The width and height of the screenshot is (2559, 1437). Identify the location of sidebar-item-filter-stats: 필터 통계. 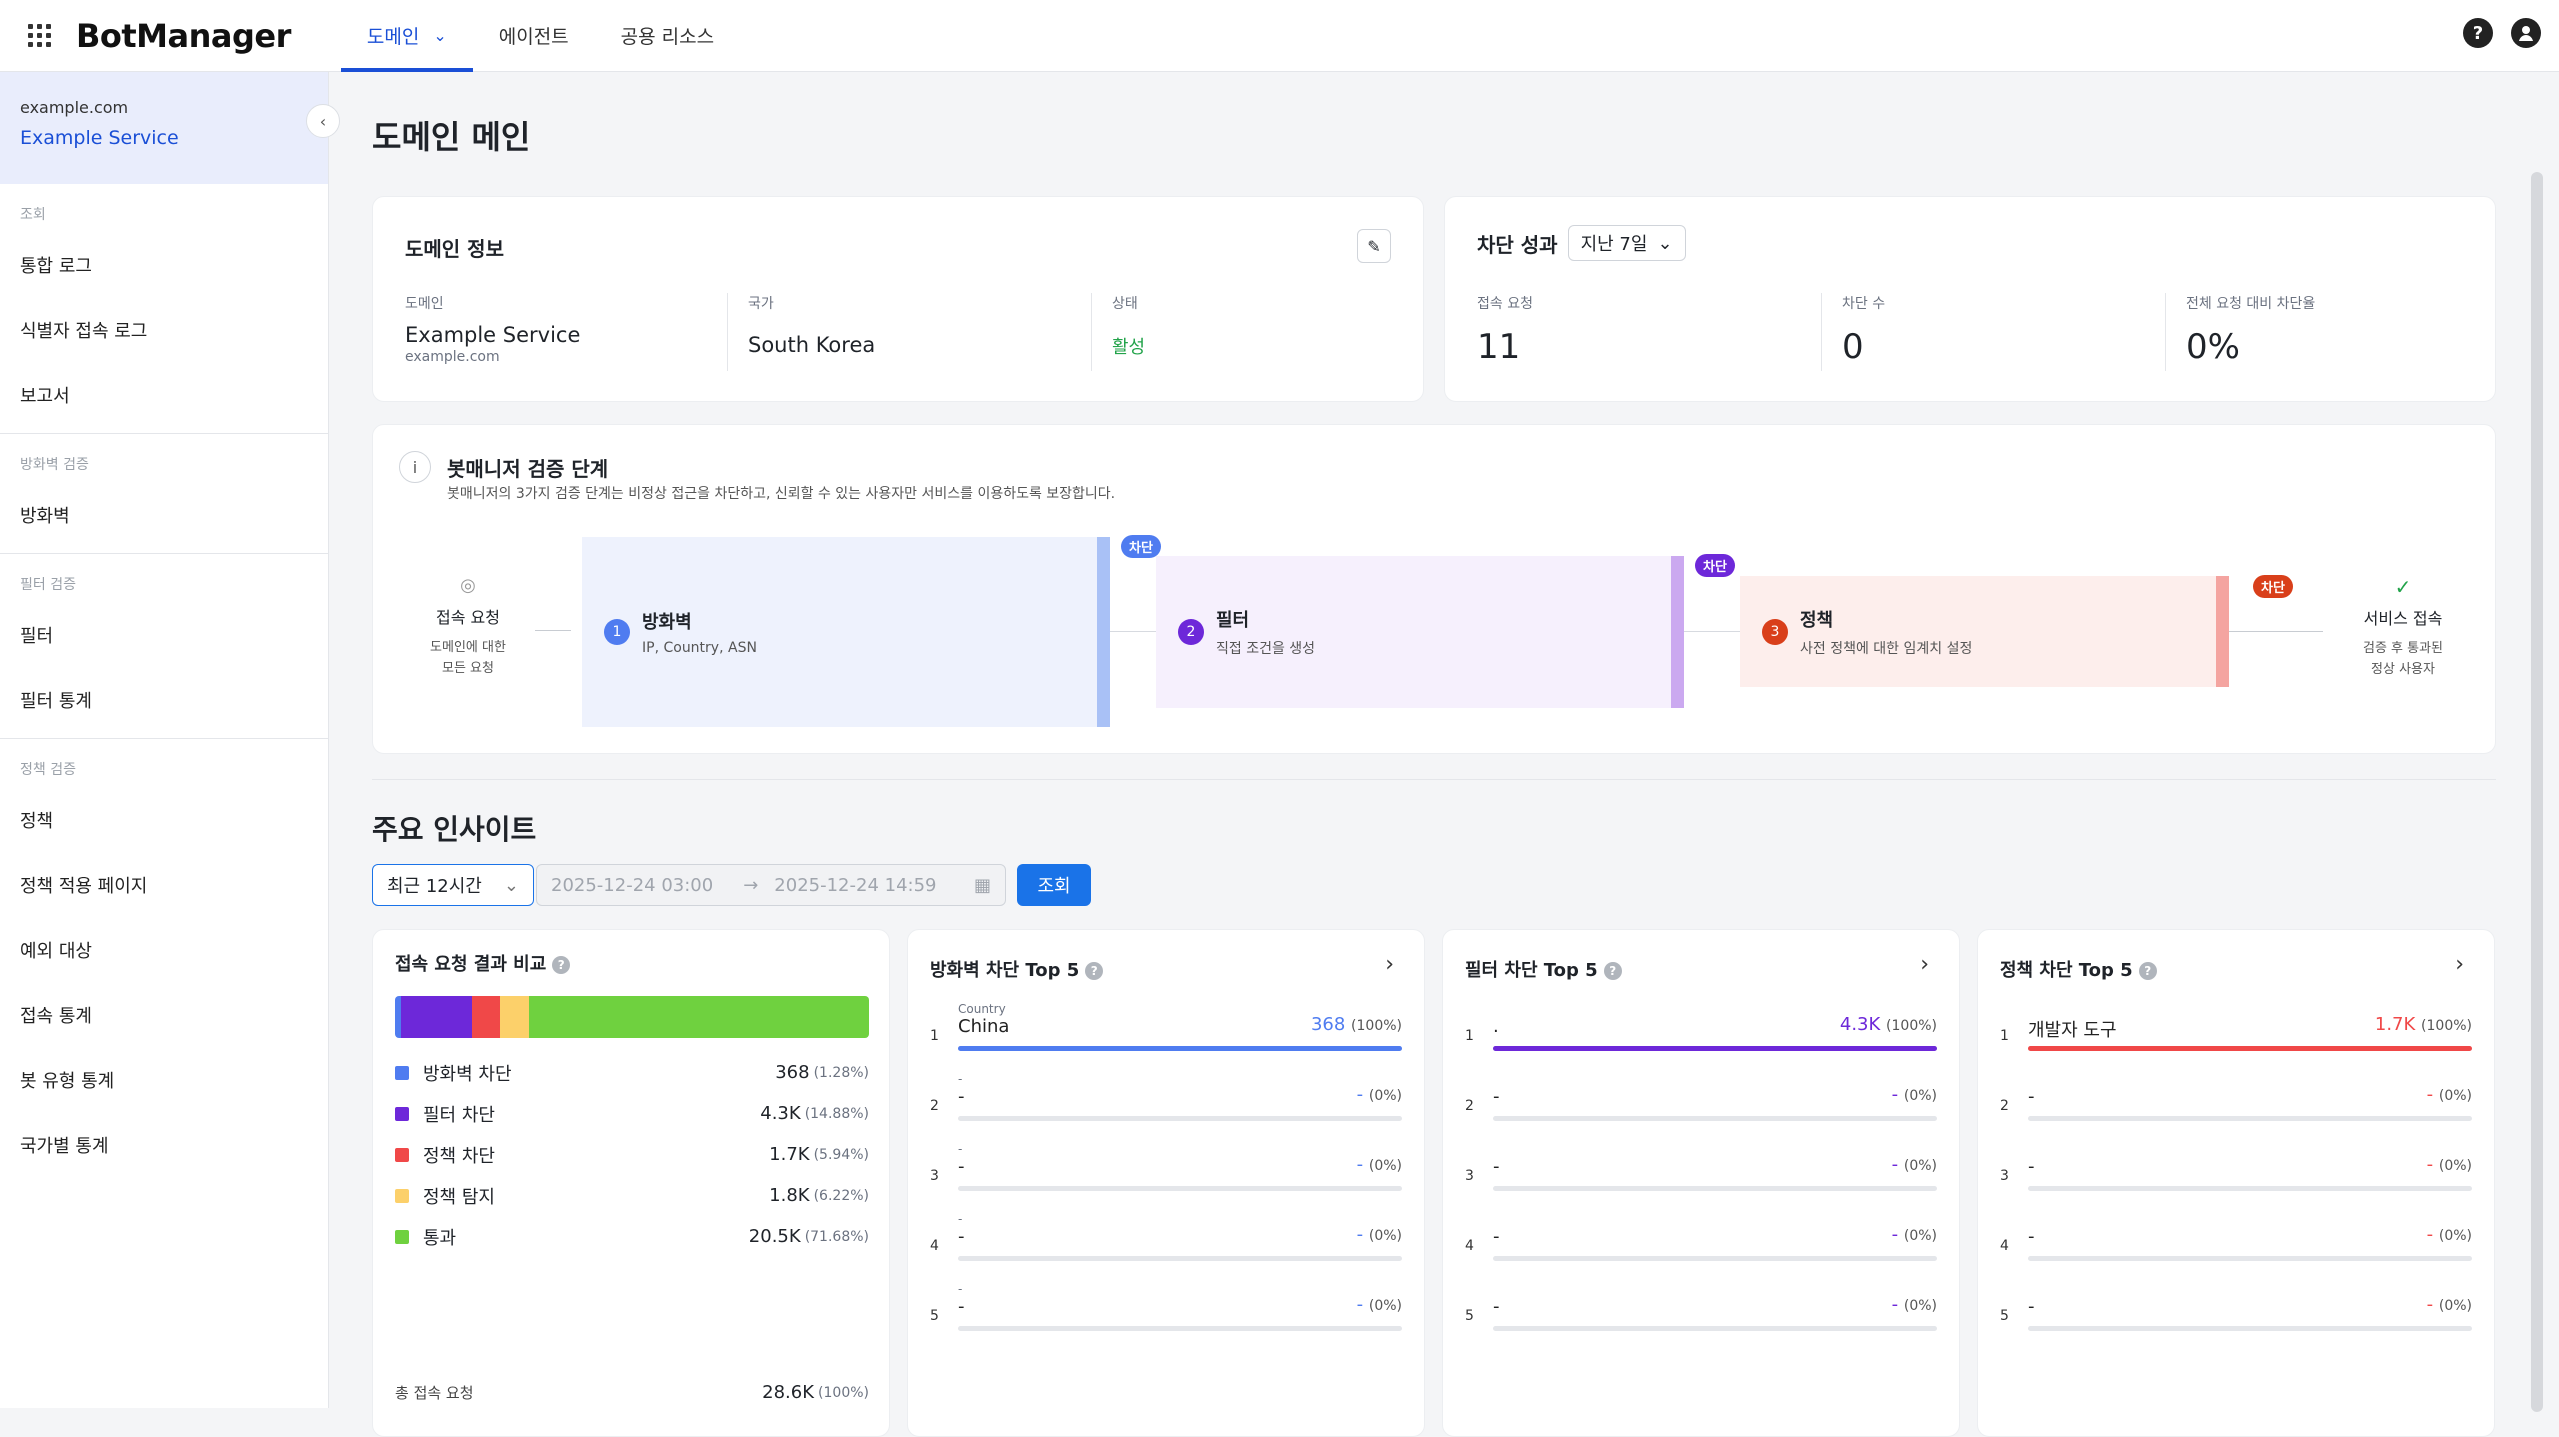
(56, 701).